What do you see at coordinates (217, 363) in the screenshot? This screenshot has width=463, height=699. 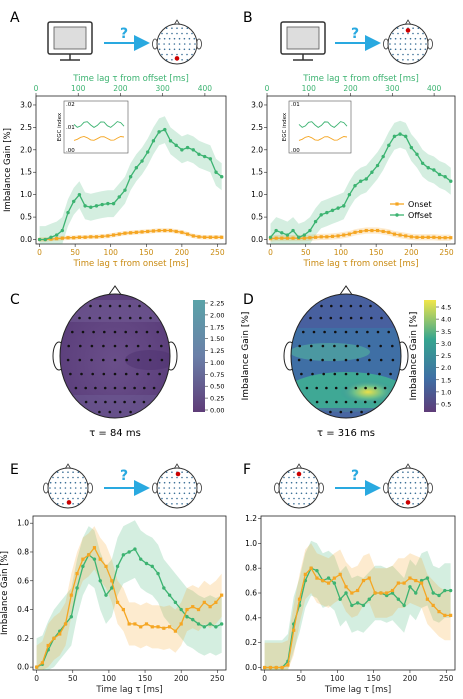 I see `colorbar-tick-label: 1.00` at bounding box center [217, 363].